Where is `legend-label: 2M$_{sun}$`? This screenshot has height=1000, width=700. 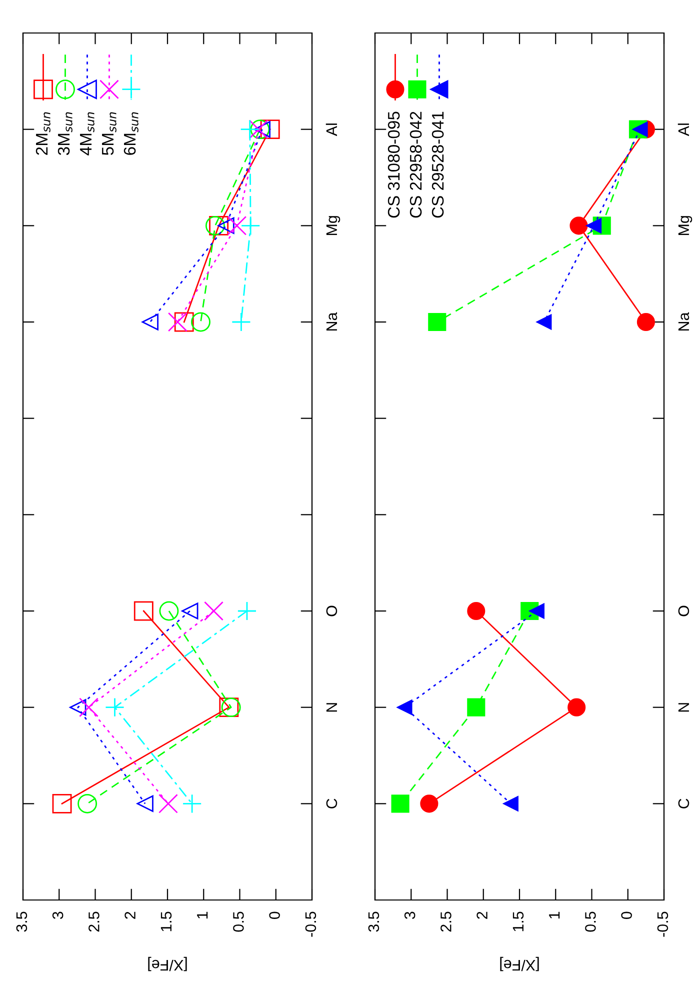
legend-label: 2M$_{sun}$ is located at coordinates (43, 133).